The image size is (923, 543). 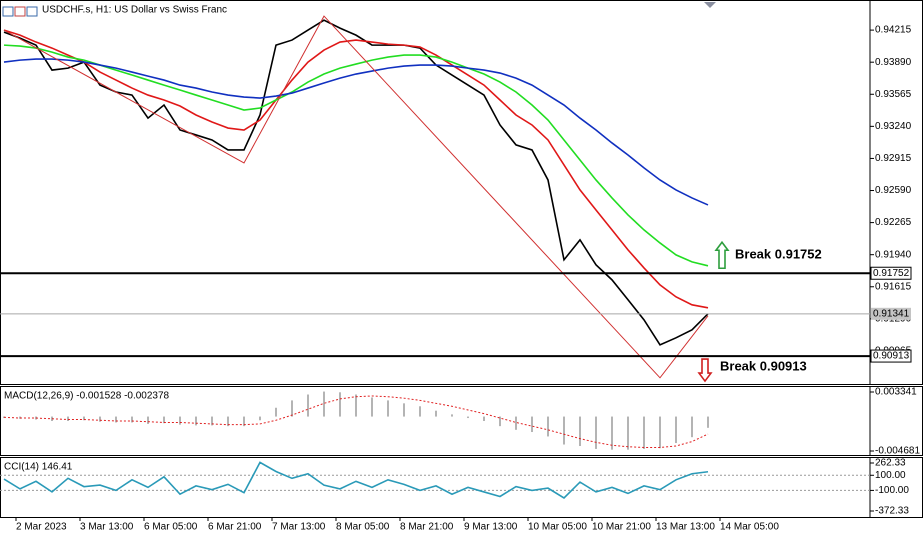 I want to click on y-tick-label: -0.004681, so click(x=897, y=451).